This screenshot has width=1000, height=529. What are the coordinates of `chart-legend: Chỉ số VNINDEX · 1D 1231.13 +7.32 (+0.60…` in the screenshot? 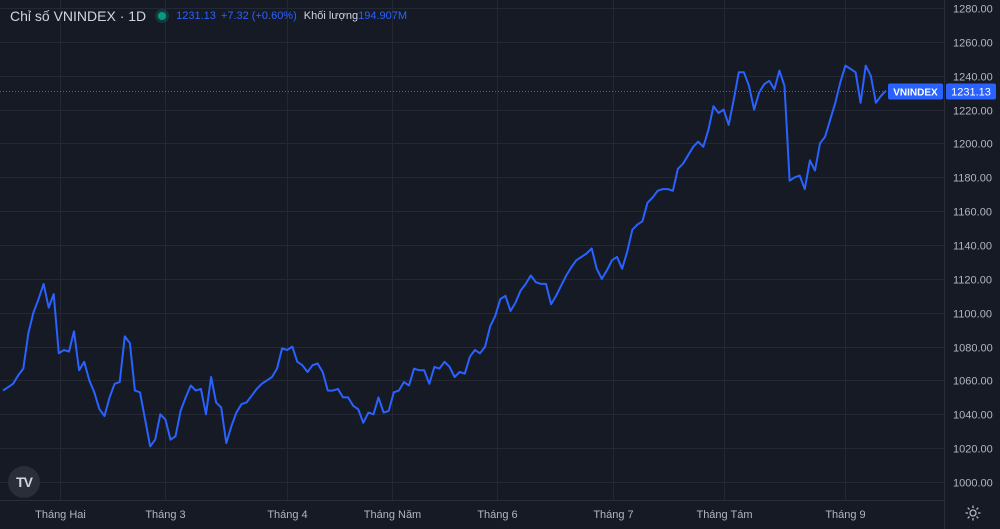 It's located at (211, 16).